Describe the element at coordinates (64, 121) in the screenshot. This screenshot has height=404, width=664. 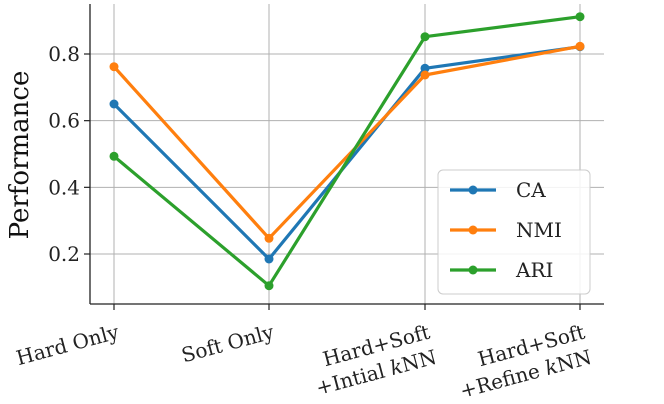
I see `y-tick-label: 0.6` at that location.